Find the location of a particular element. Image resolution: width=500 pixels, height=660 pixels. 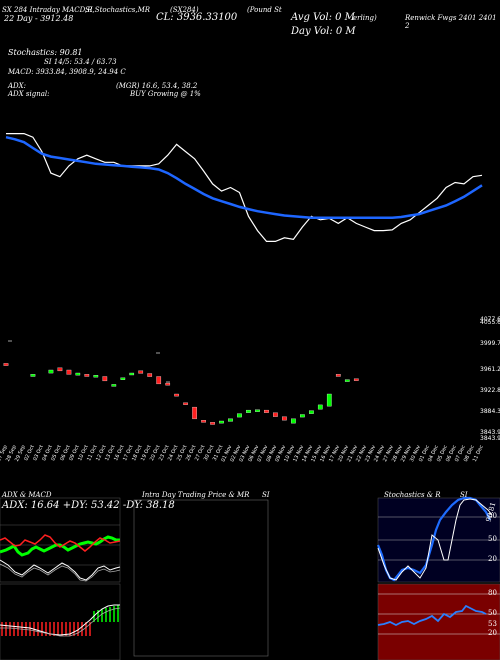

rsi-level-label: 20 is located at coordinates (492, 633).